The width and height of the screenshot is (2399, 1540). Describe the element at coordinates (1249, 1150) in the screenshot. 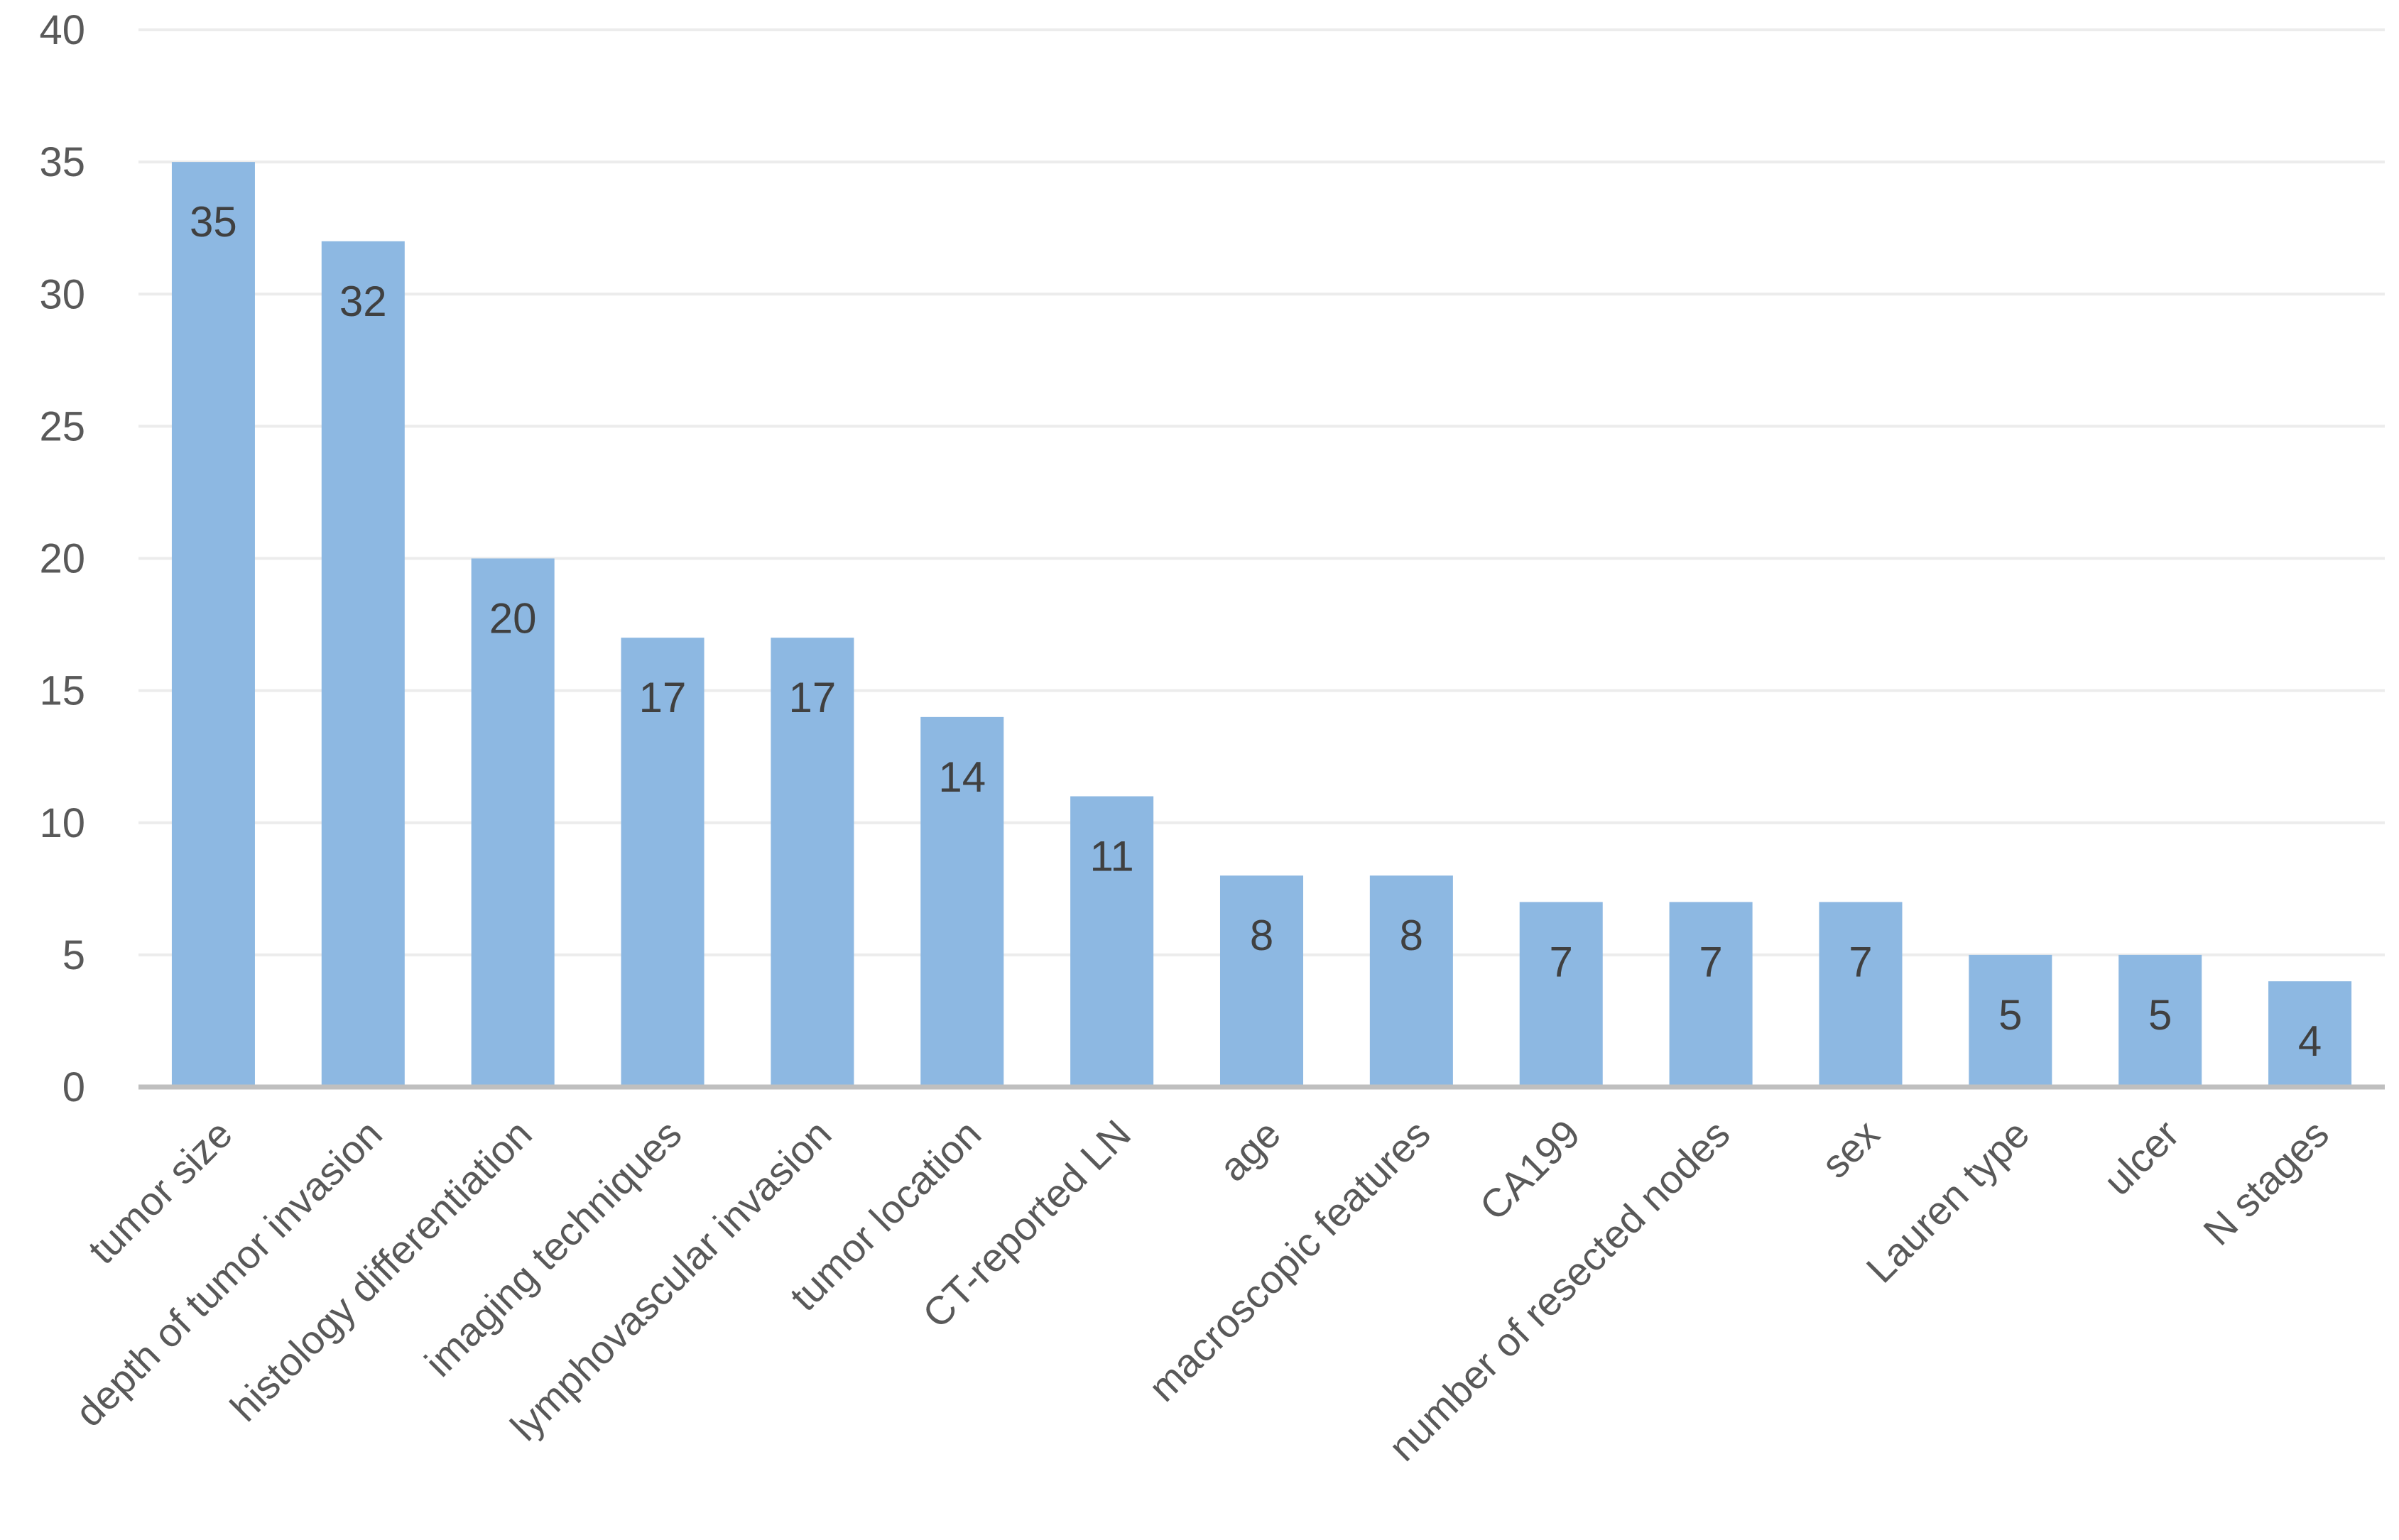

I see `x-tick-label: age` at that location.